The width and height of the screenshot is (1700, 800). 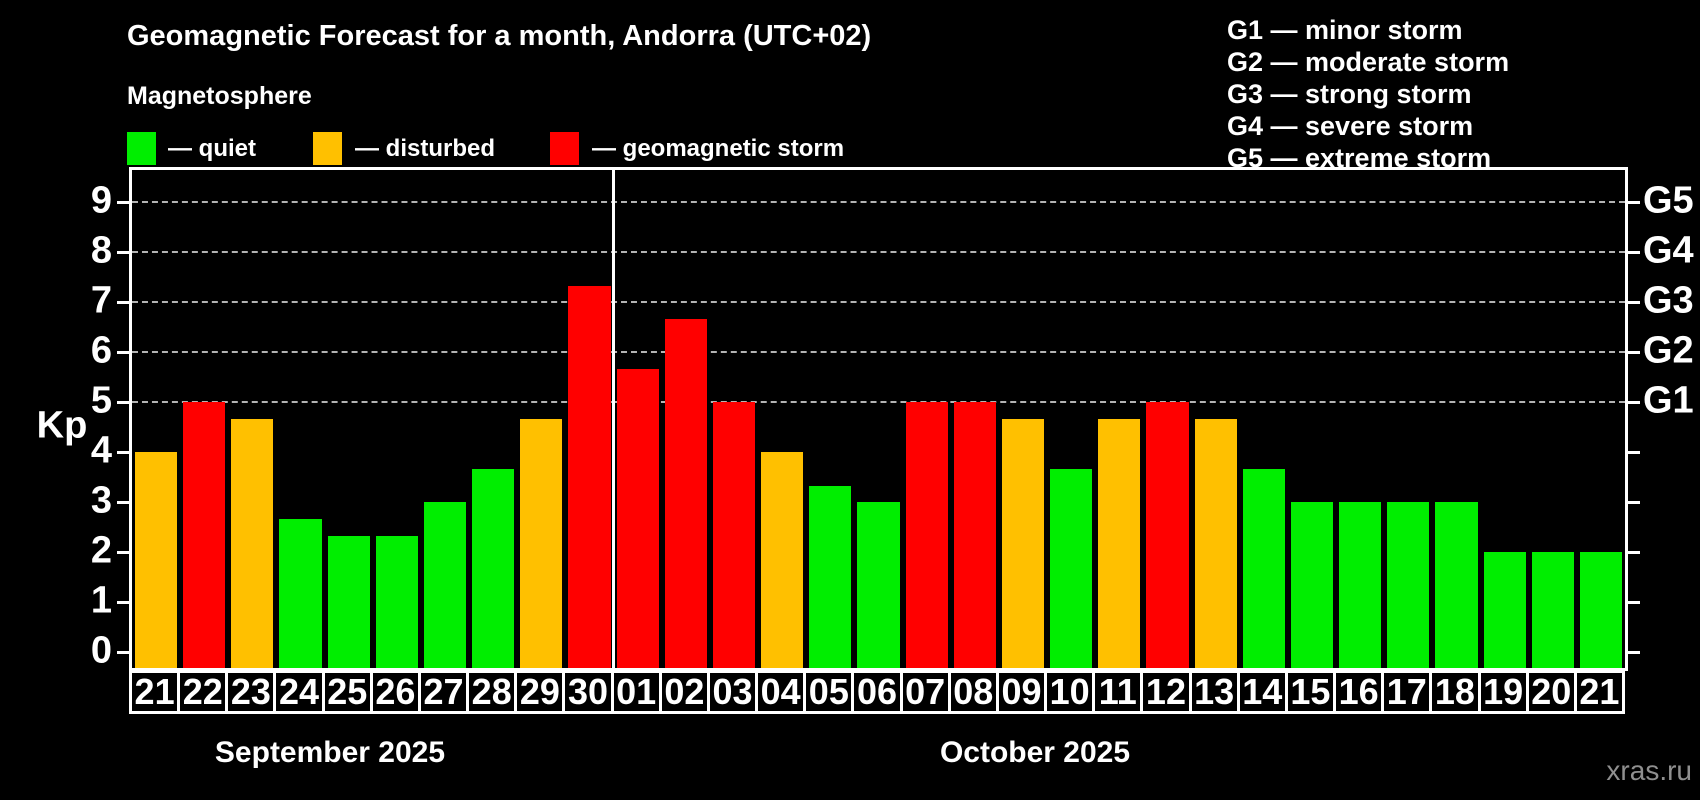 I want to click on date-label: 04, so click(x=781, y=692).